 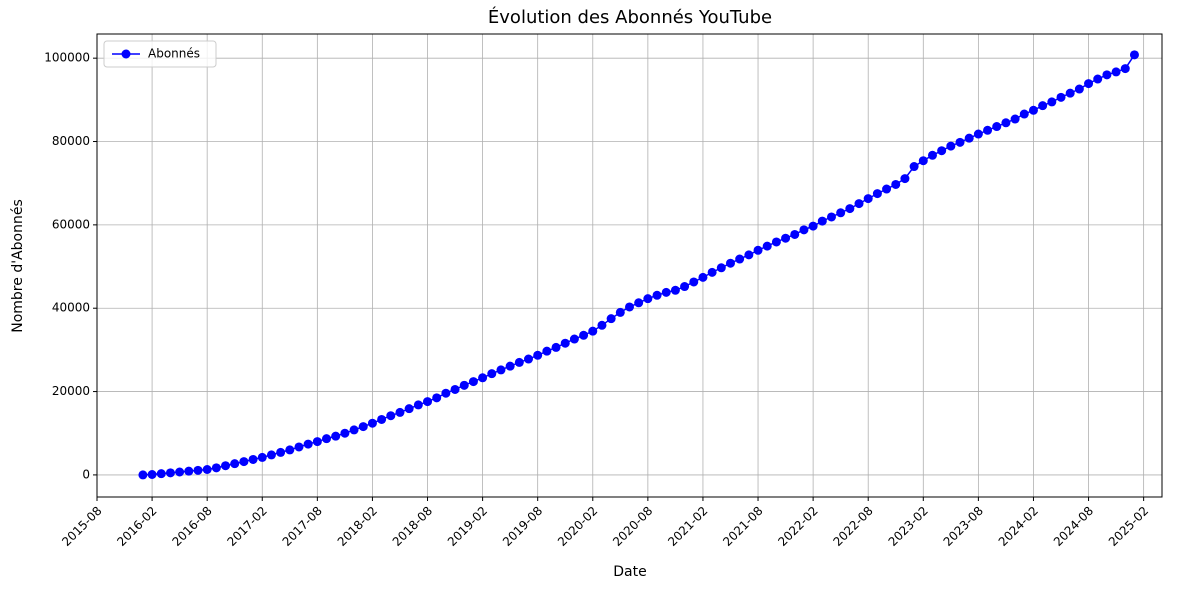 I want to click on x-tick-label: 2021-08, so click(x=742, y=526).